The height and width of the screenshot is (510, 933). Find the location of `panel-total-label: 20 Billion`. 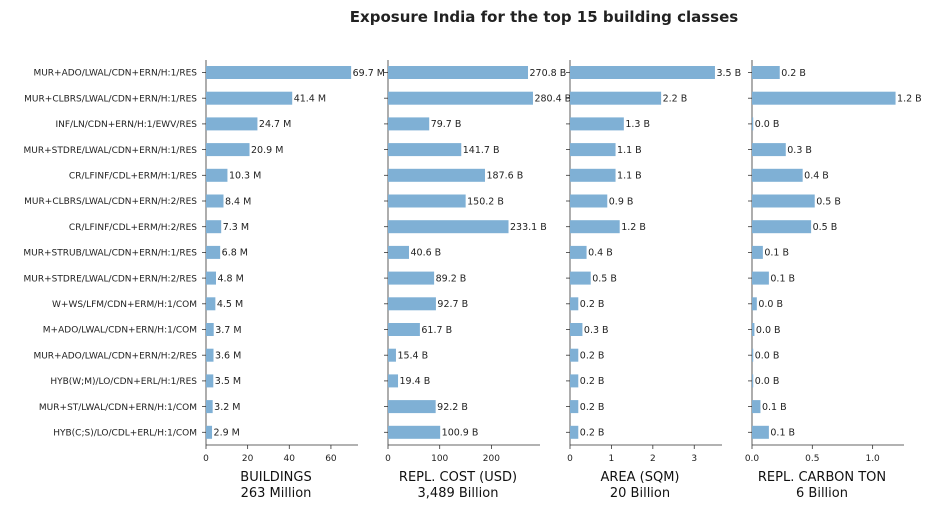

panel-total-label: 20 Billion is located at coordinates (640, 493).